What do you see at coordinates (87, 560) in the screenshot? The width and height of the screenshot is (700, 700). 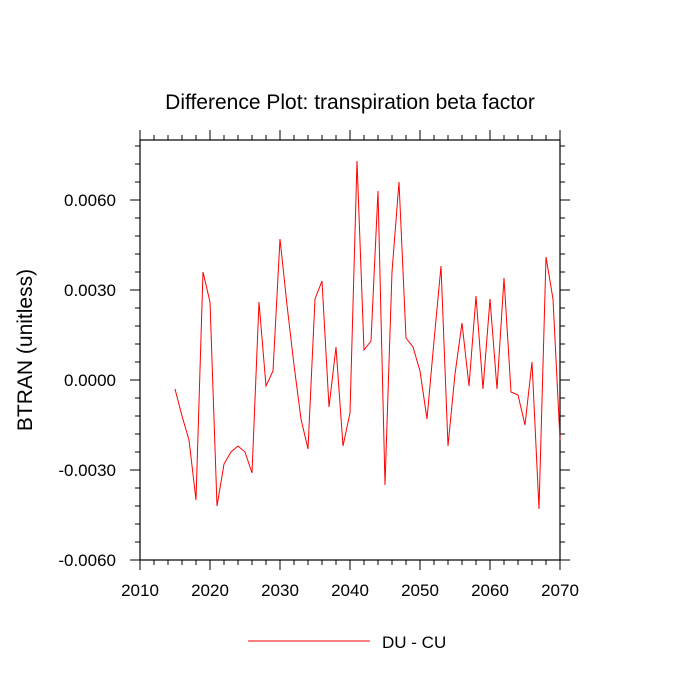 I see `y-tick-label: -0.0060` at bounding box center [87, 560].